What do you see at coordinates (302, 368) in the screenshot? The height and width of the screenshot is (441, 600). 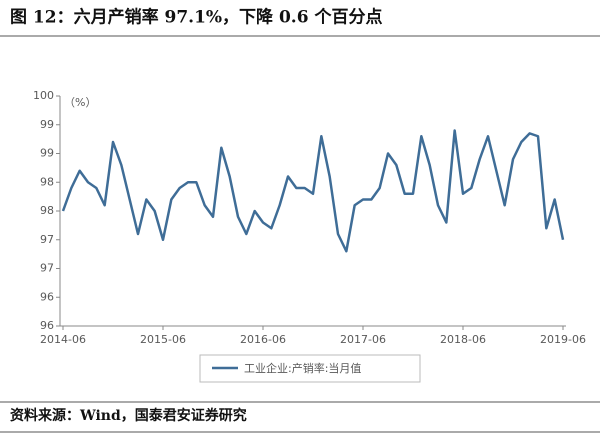 I see `legend-label: 工业企业:产销率:当月值` at bounding box center [302, 368].